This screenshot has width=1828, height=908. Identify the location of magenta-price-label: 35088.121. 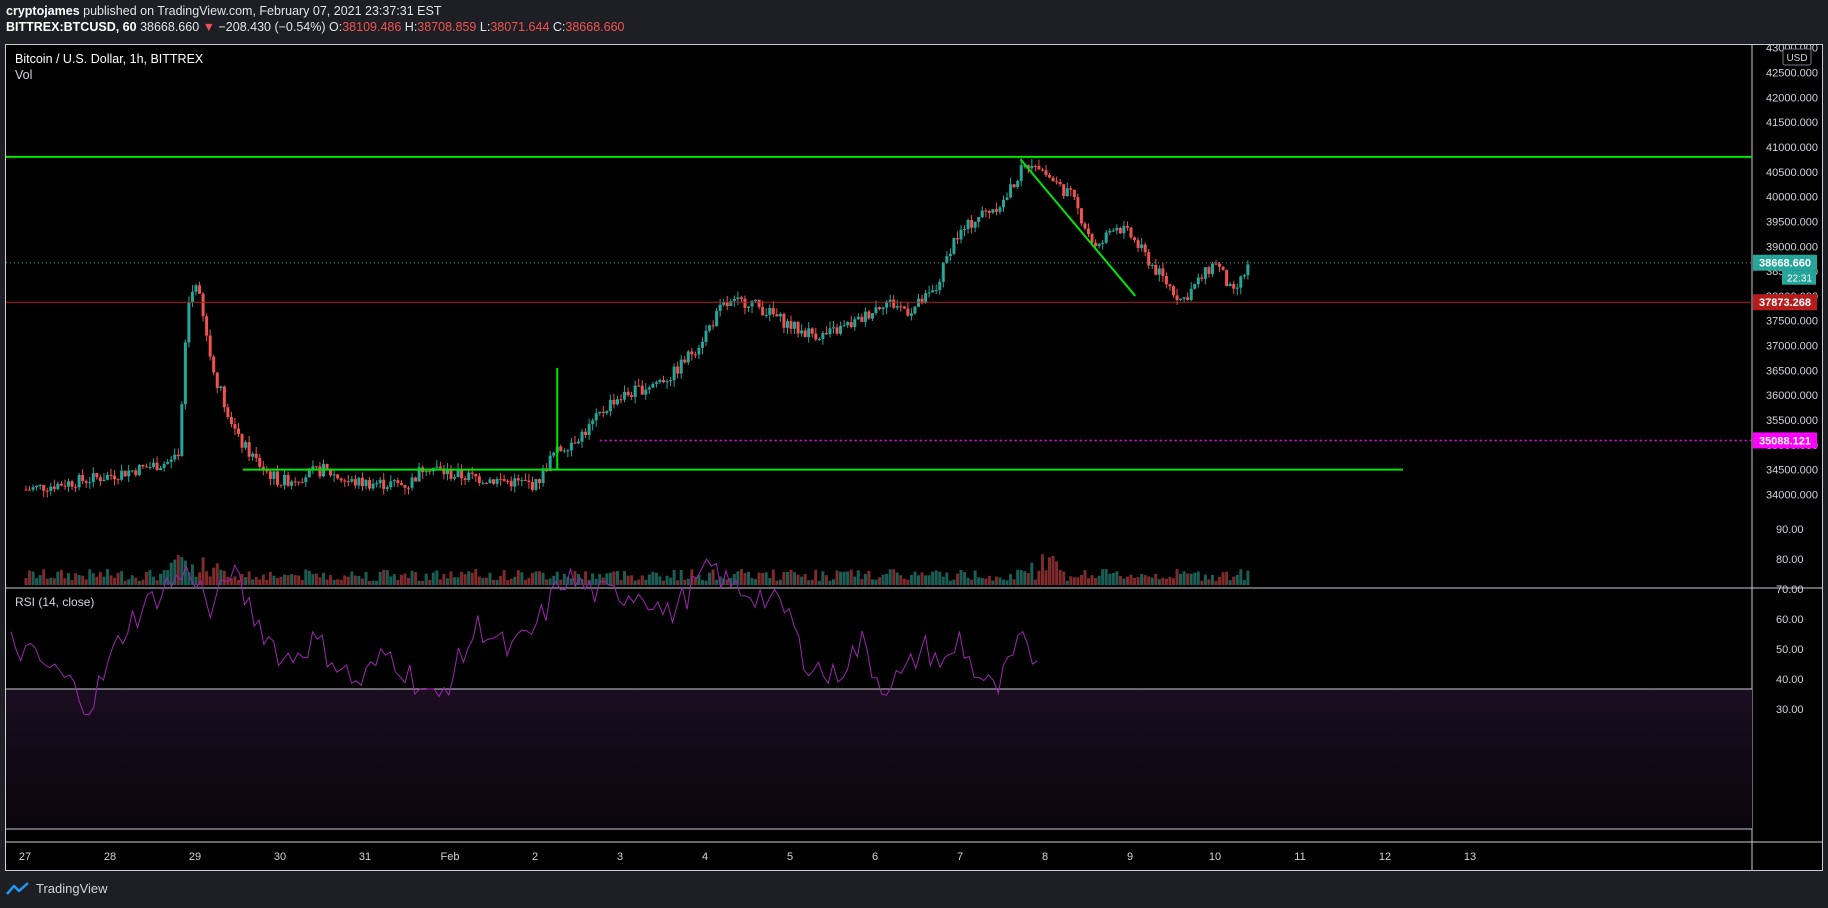
(1785, 441).